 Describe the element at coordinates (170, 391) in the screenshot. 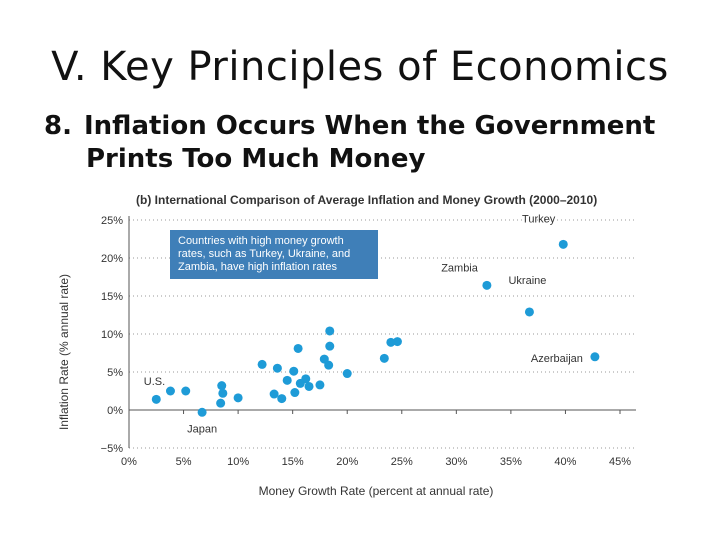

I see `data-point-us` at that location.